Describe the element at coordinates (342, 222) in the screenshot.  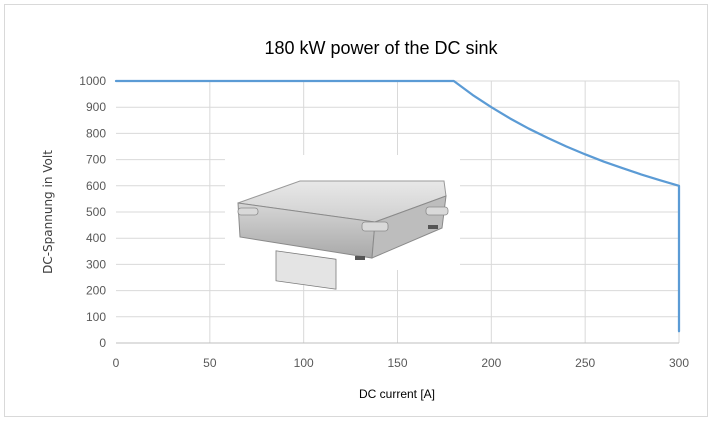
I see `dc-sink-device-photo` at that location.